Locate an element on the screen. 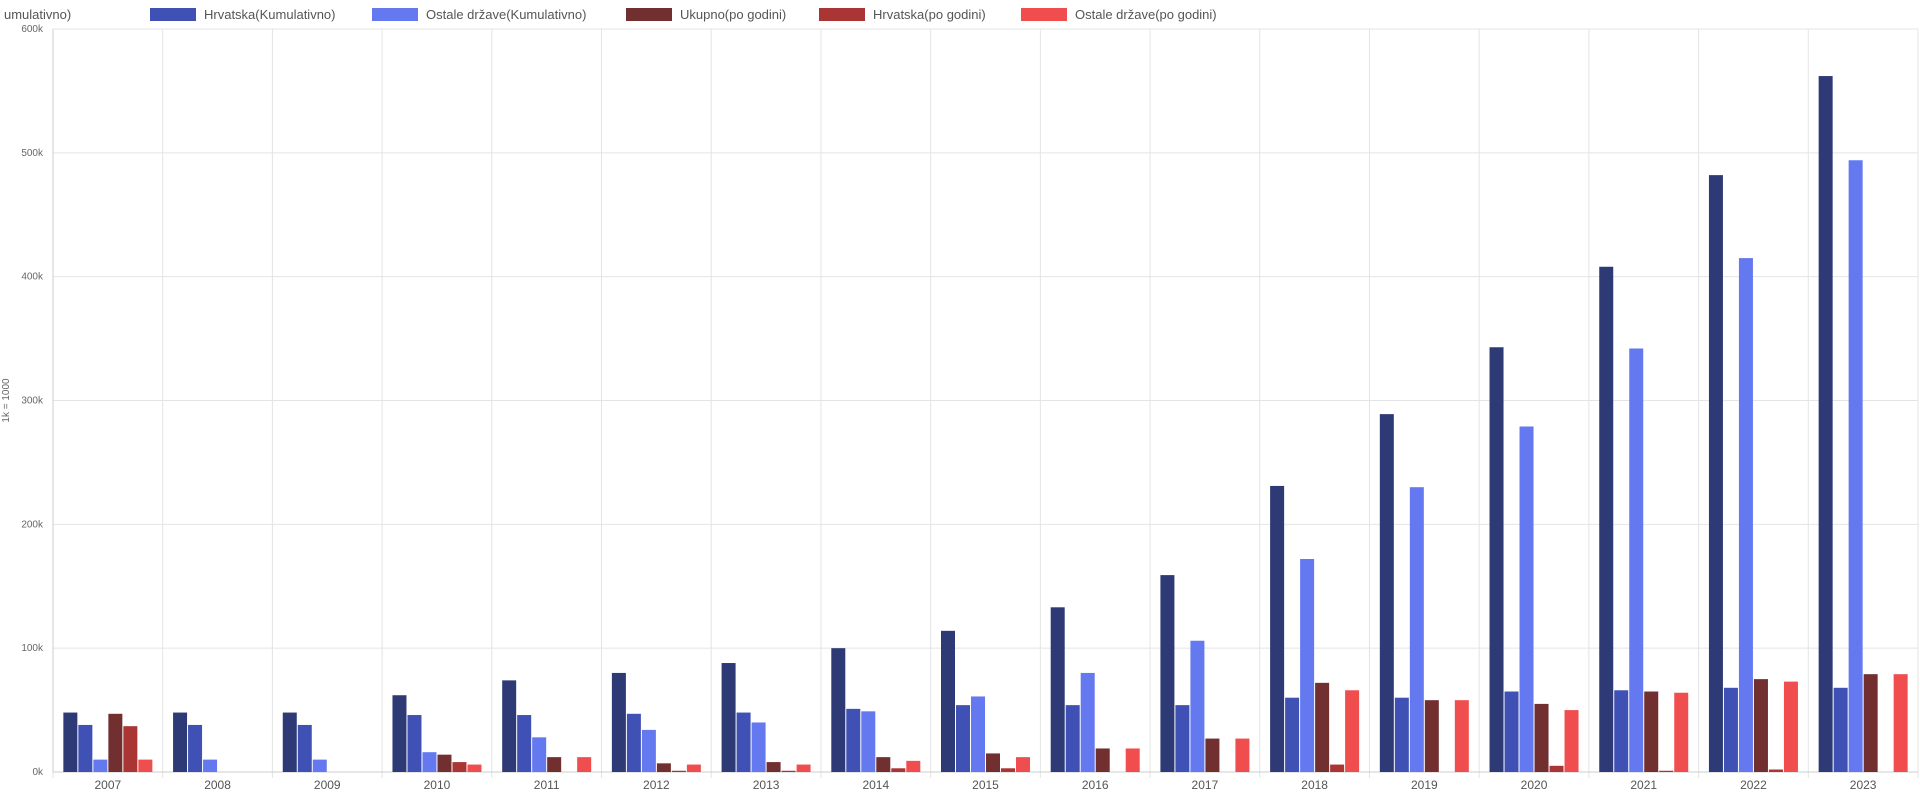  legend-item: Ostale države(po godini) is located at coordinates (1119, 14).